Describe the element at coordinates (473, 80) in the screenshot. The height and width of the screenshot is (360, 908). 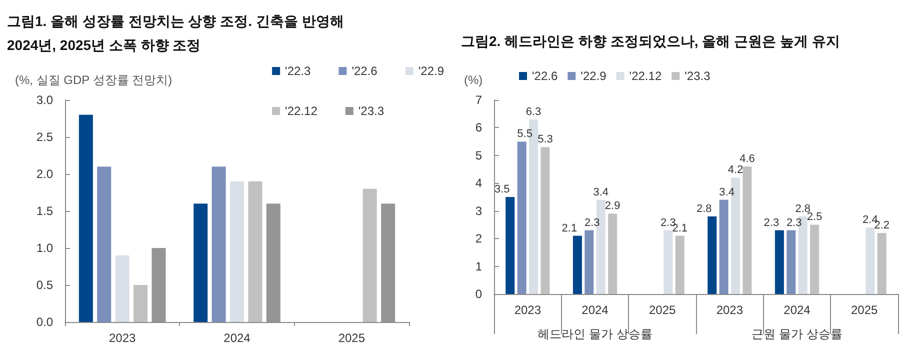
I see `y-axis-title: (%)` at that location.